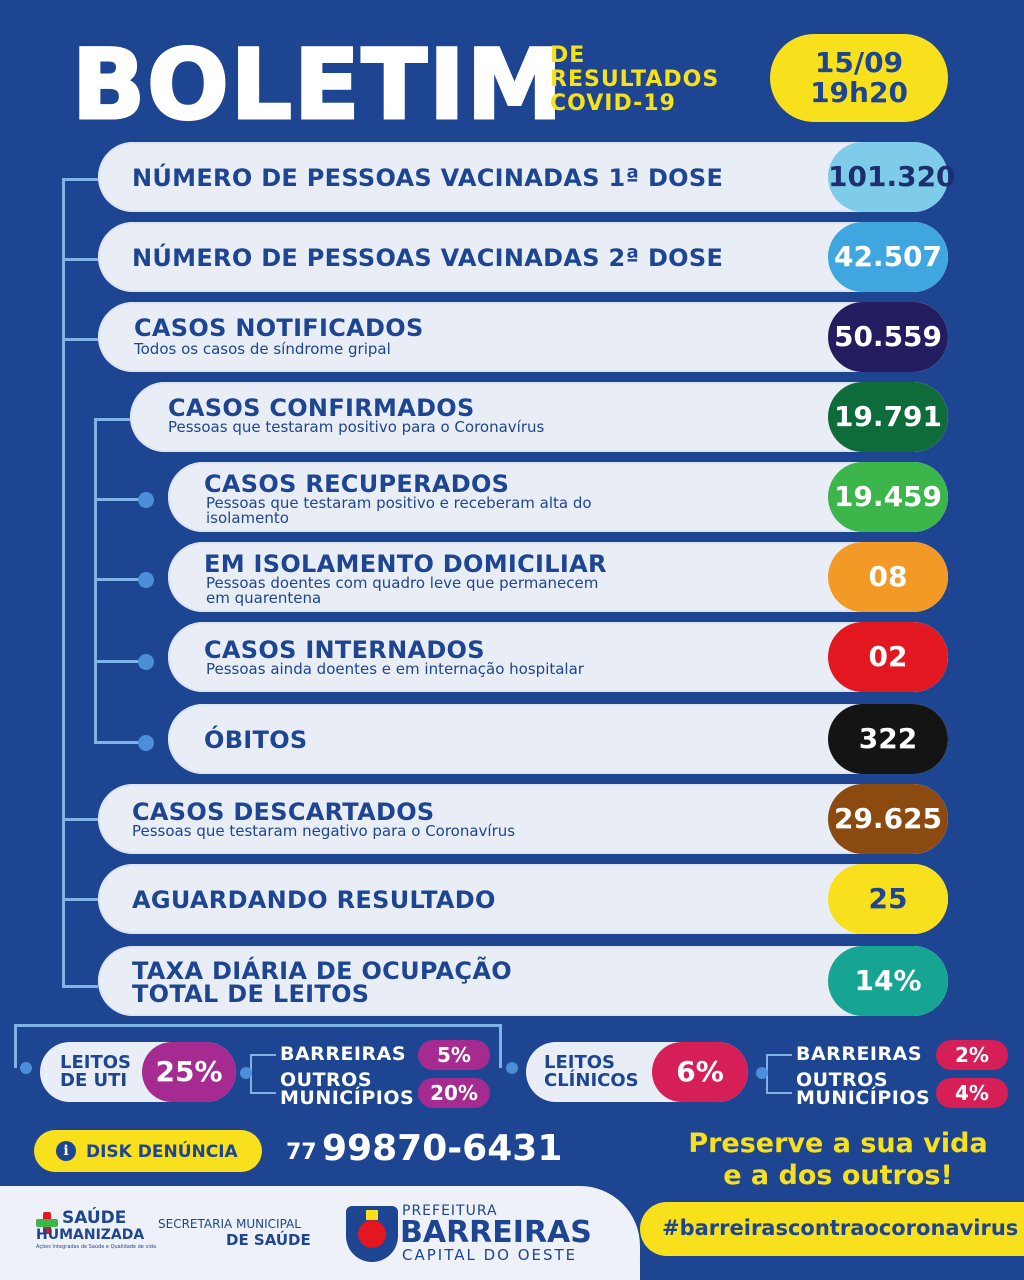 This screenshot has width=1024, height=1280. I want to click on row-title: TAXA DIÁRIA DE OCUPAÇÃO, so click(322, 971).